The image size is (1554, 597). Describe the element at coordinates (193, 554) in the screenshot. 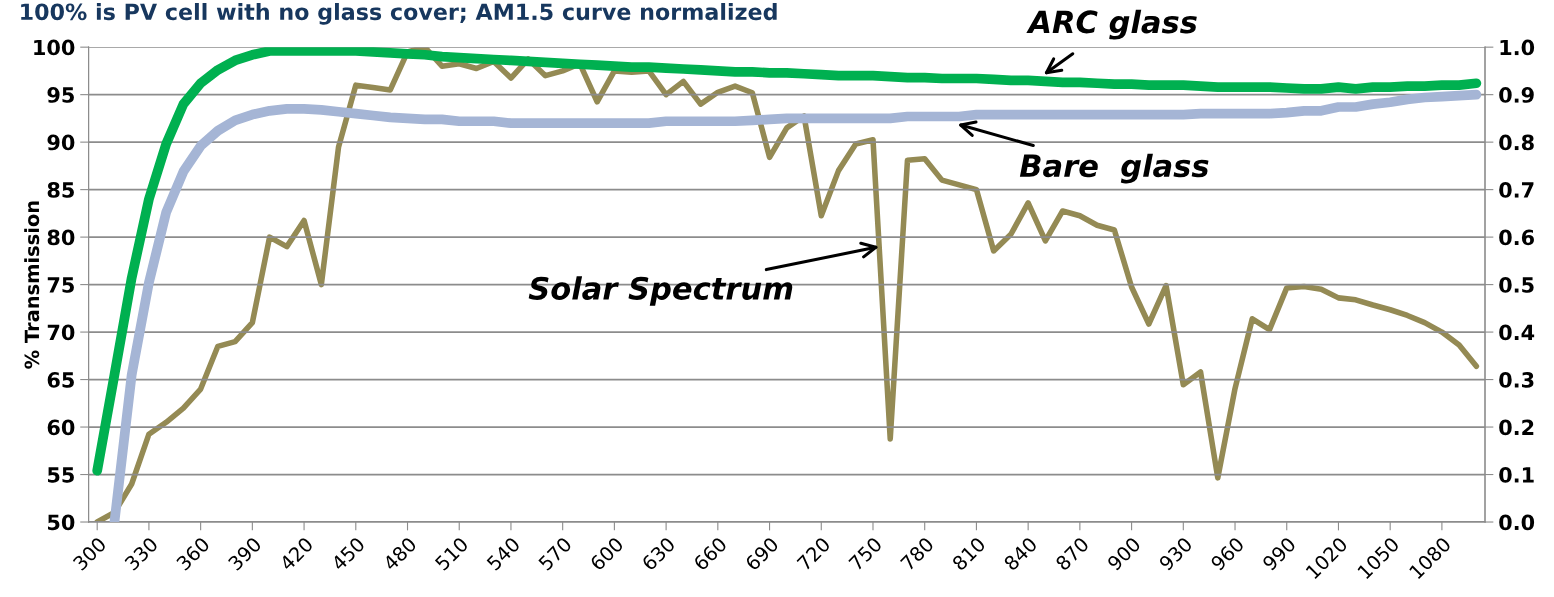

I see `x-tick-label: 360` at that location.